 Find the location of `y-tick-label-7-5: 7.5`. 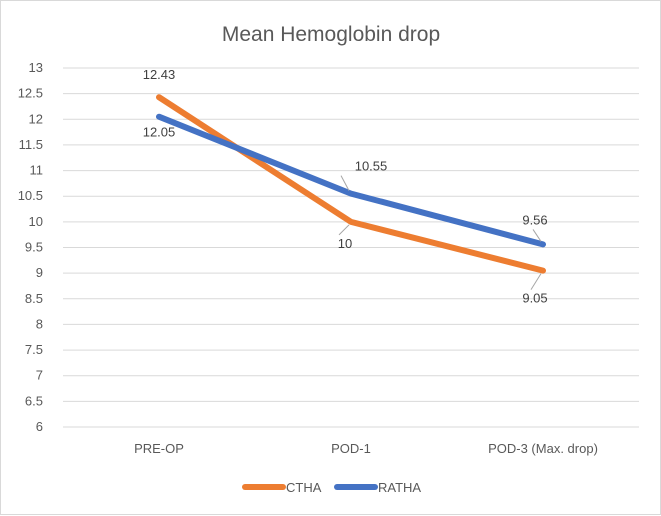

y-tick-label-7-5: 7.5 is located at coordinates (34, 349).